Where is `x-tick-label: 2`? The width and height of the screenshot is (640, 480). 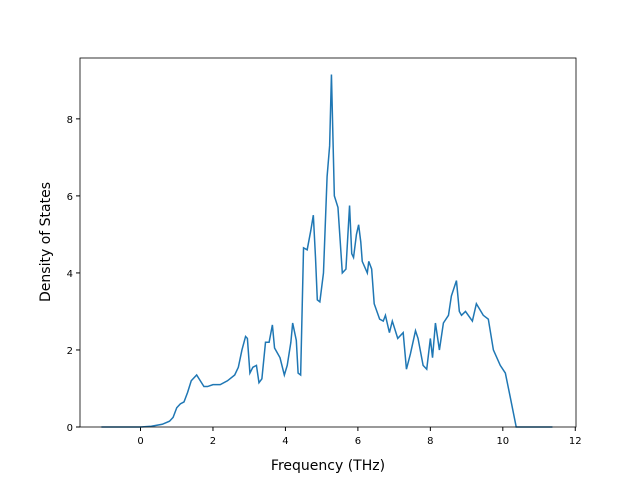 x-tick-label: 2 is located at coordinates (213, 441).